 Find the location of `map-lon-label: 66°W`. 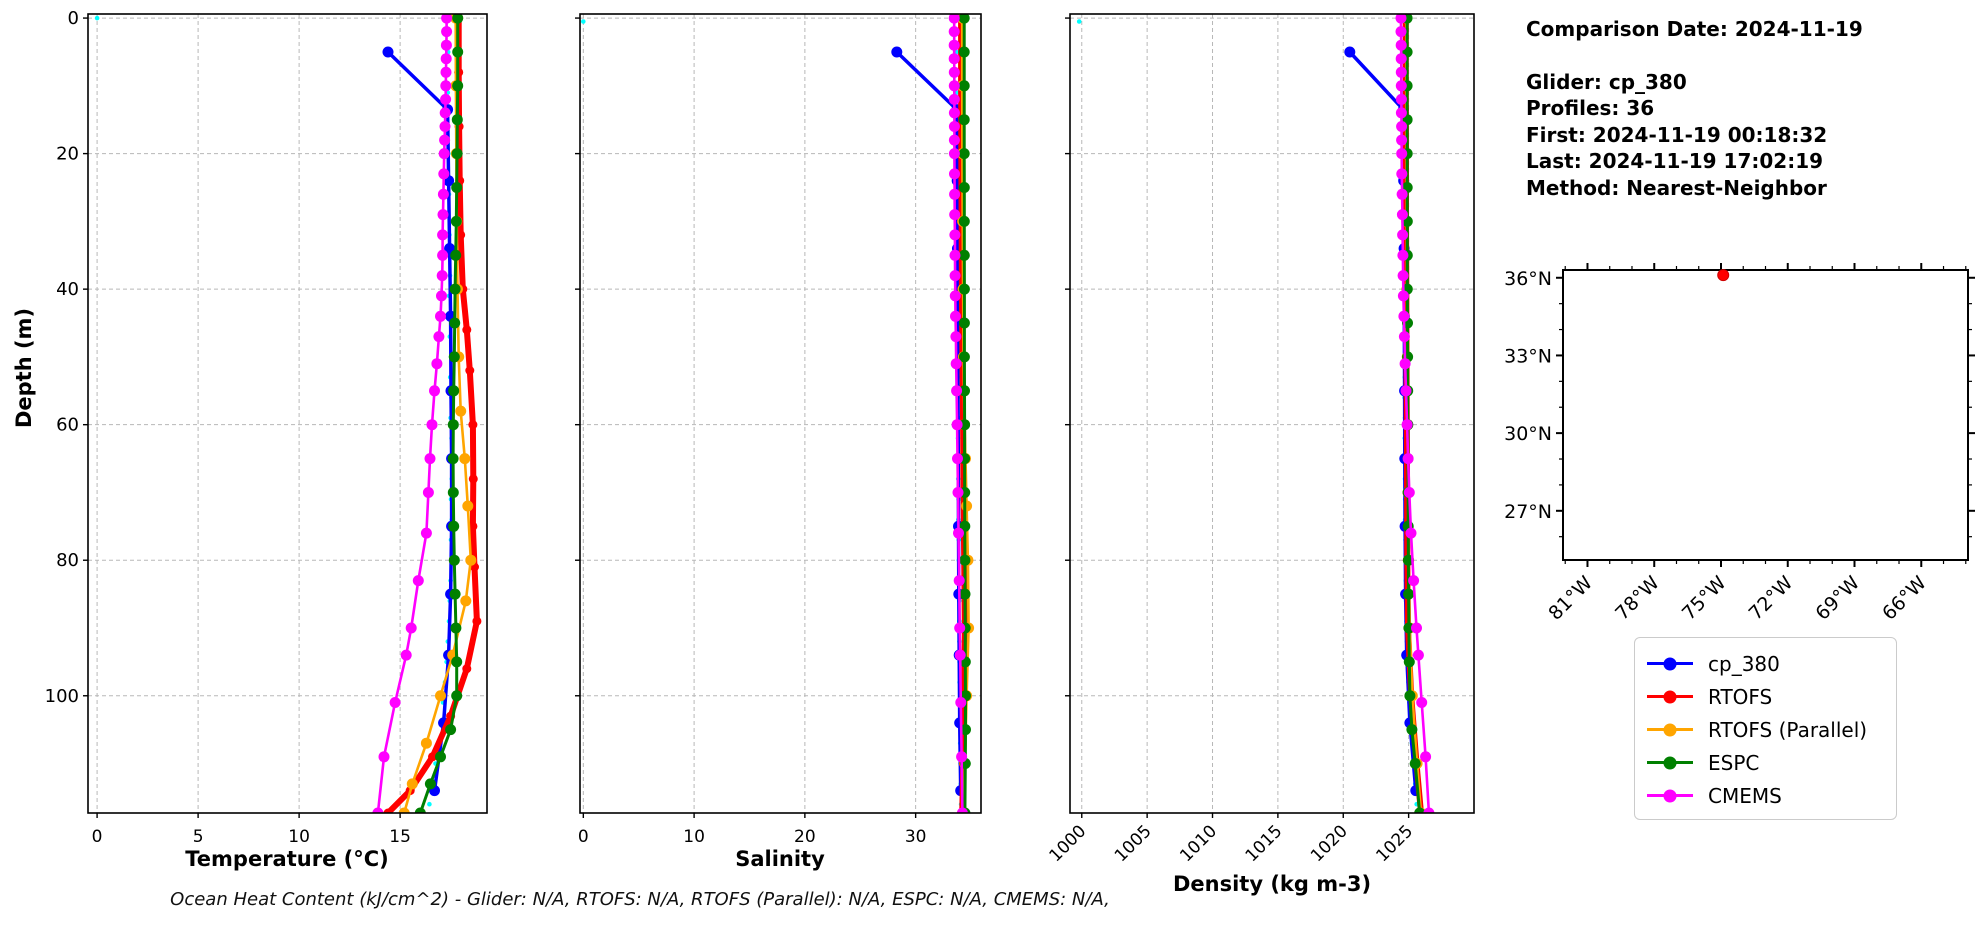

map-lon-label: 66°W is located at coordinates (1904, 598).